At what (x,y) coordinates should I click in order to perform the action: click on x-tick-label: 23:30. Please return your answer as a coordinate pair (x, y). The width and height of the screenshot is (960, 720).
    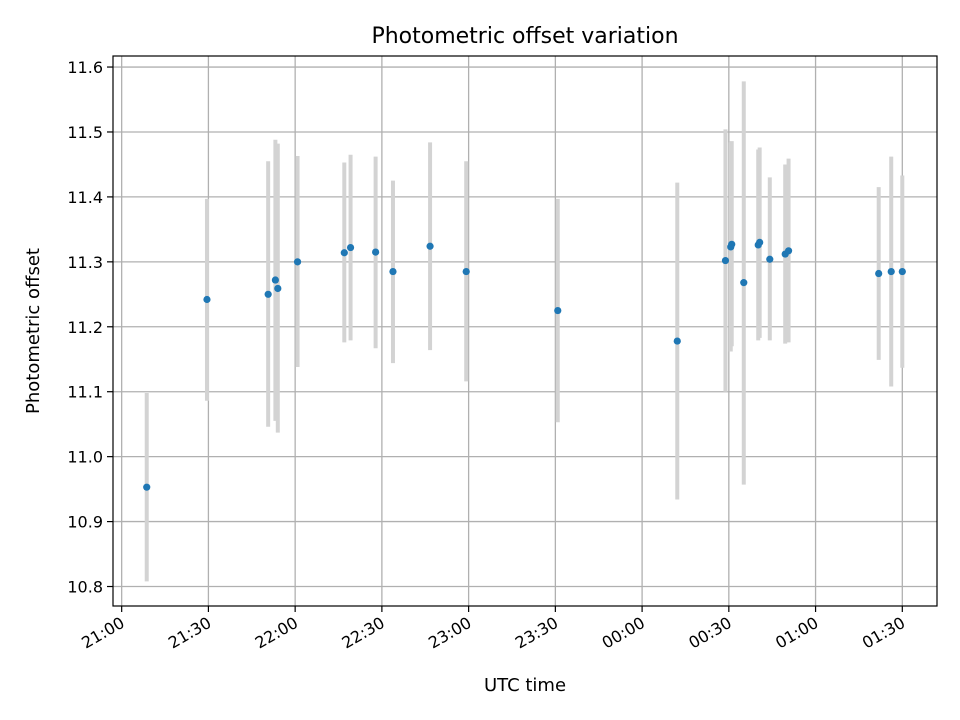
    Looking at the image, I should click on (536, 633).